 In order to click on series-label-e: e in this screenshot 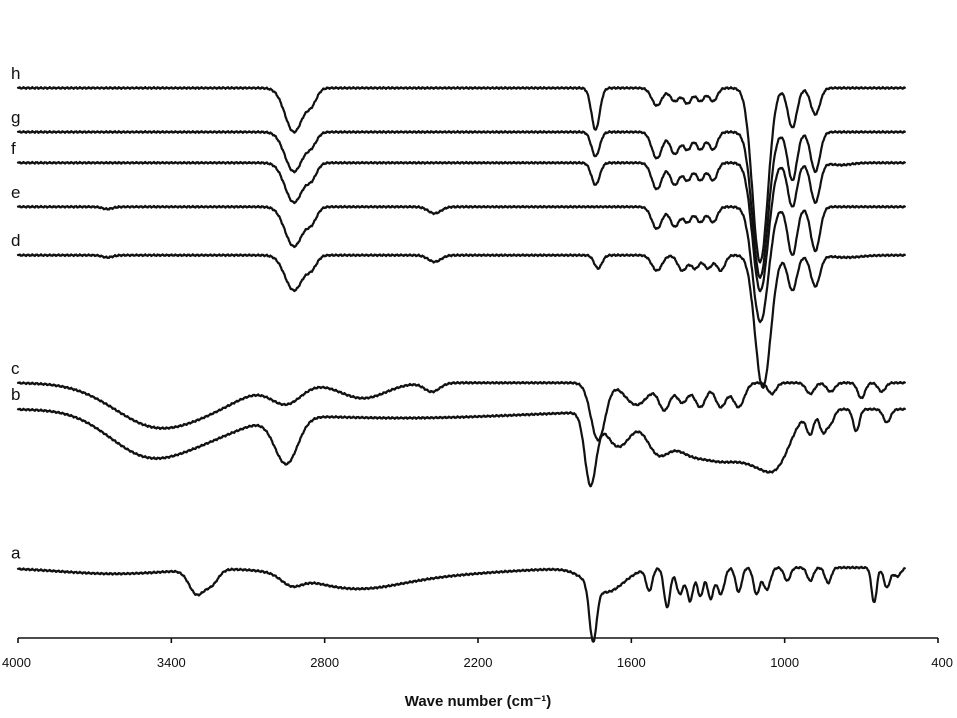, I will do `click(15, 192)`.